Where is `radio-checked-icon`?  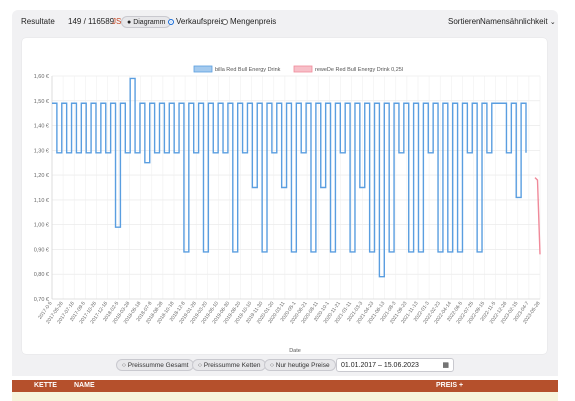
radio-checked-icon is located at coordinates (171, 22).